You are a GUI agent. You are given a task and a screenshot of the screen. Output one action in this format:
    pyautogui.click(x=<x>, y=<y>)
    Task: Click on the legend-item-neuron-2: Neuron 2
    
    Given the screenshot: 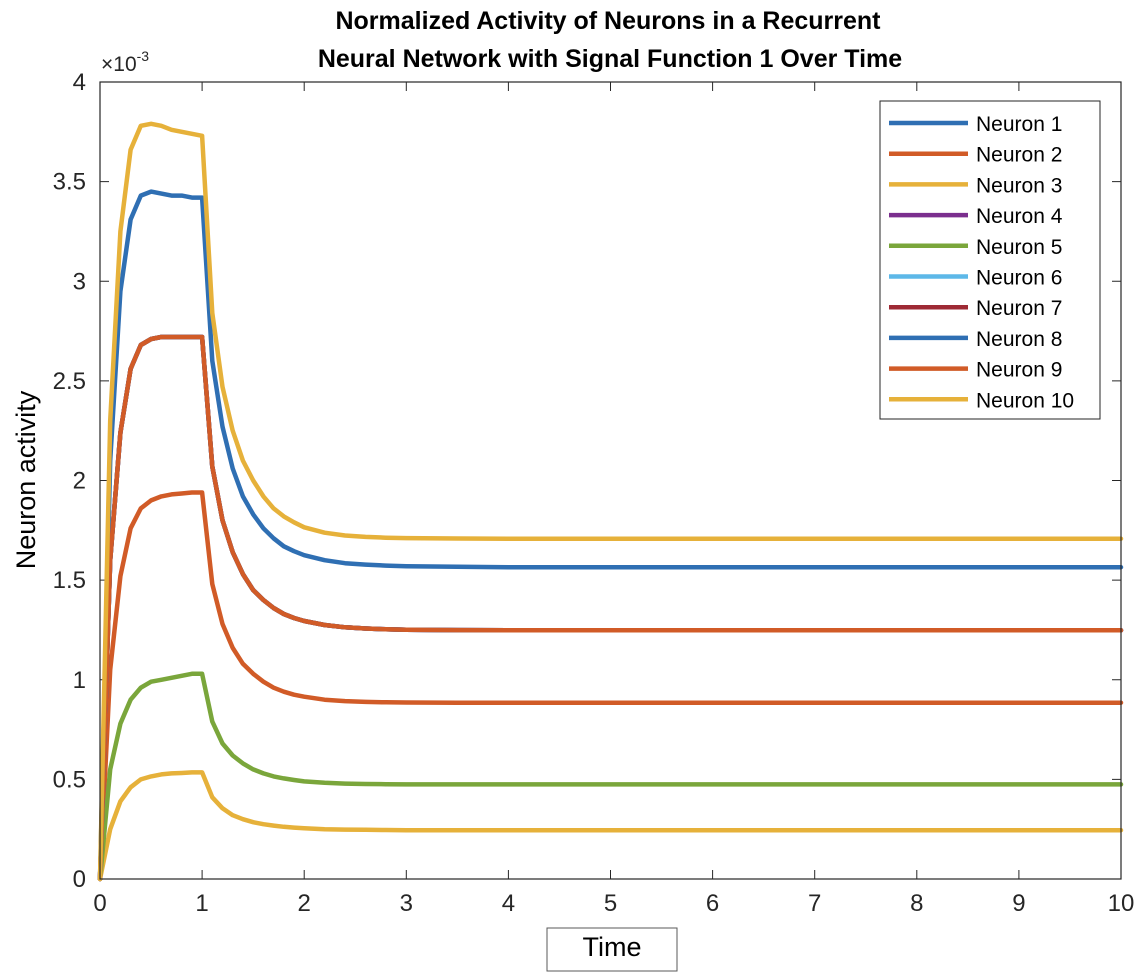 What is the action you would take?
    pyautogui.click(x=975, y=155)
    